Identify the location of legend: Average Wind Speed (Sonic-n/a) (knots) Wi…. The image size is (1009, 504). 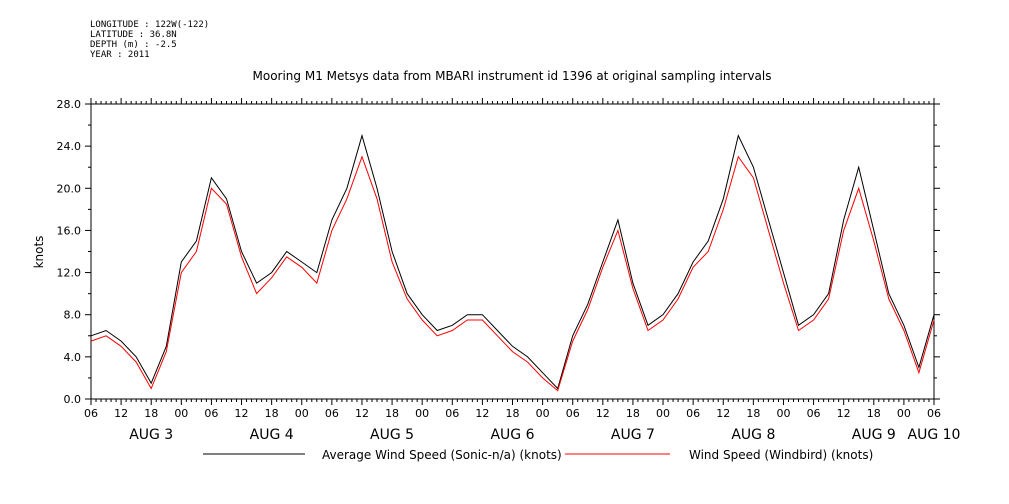
(538, 455).